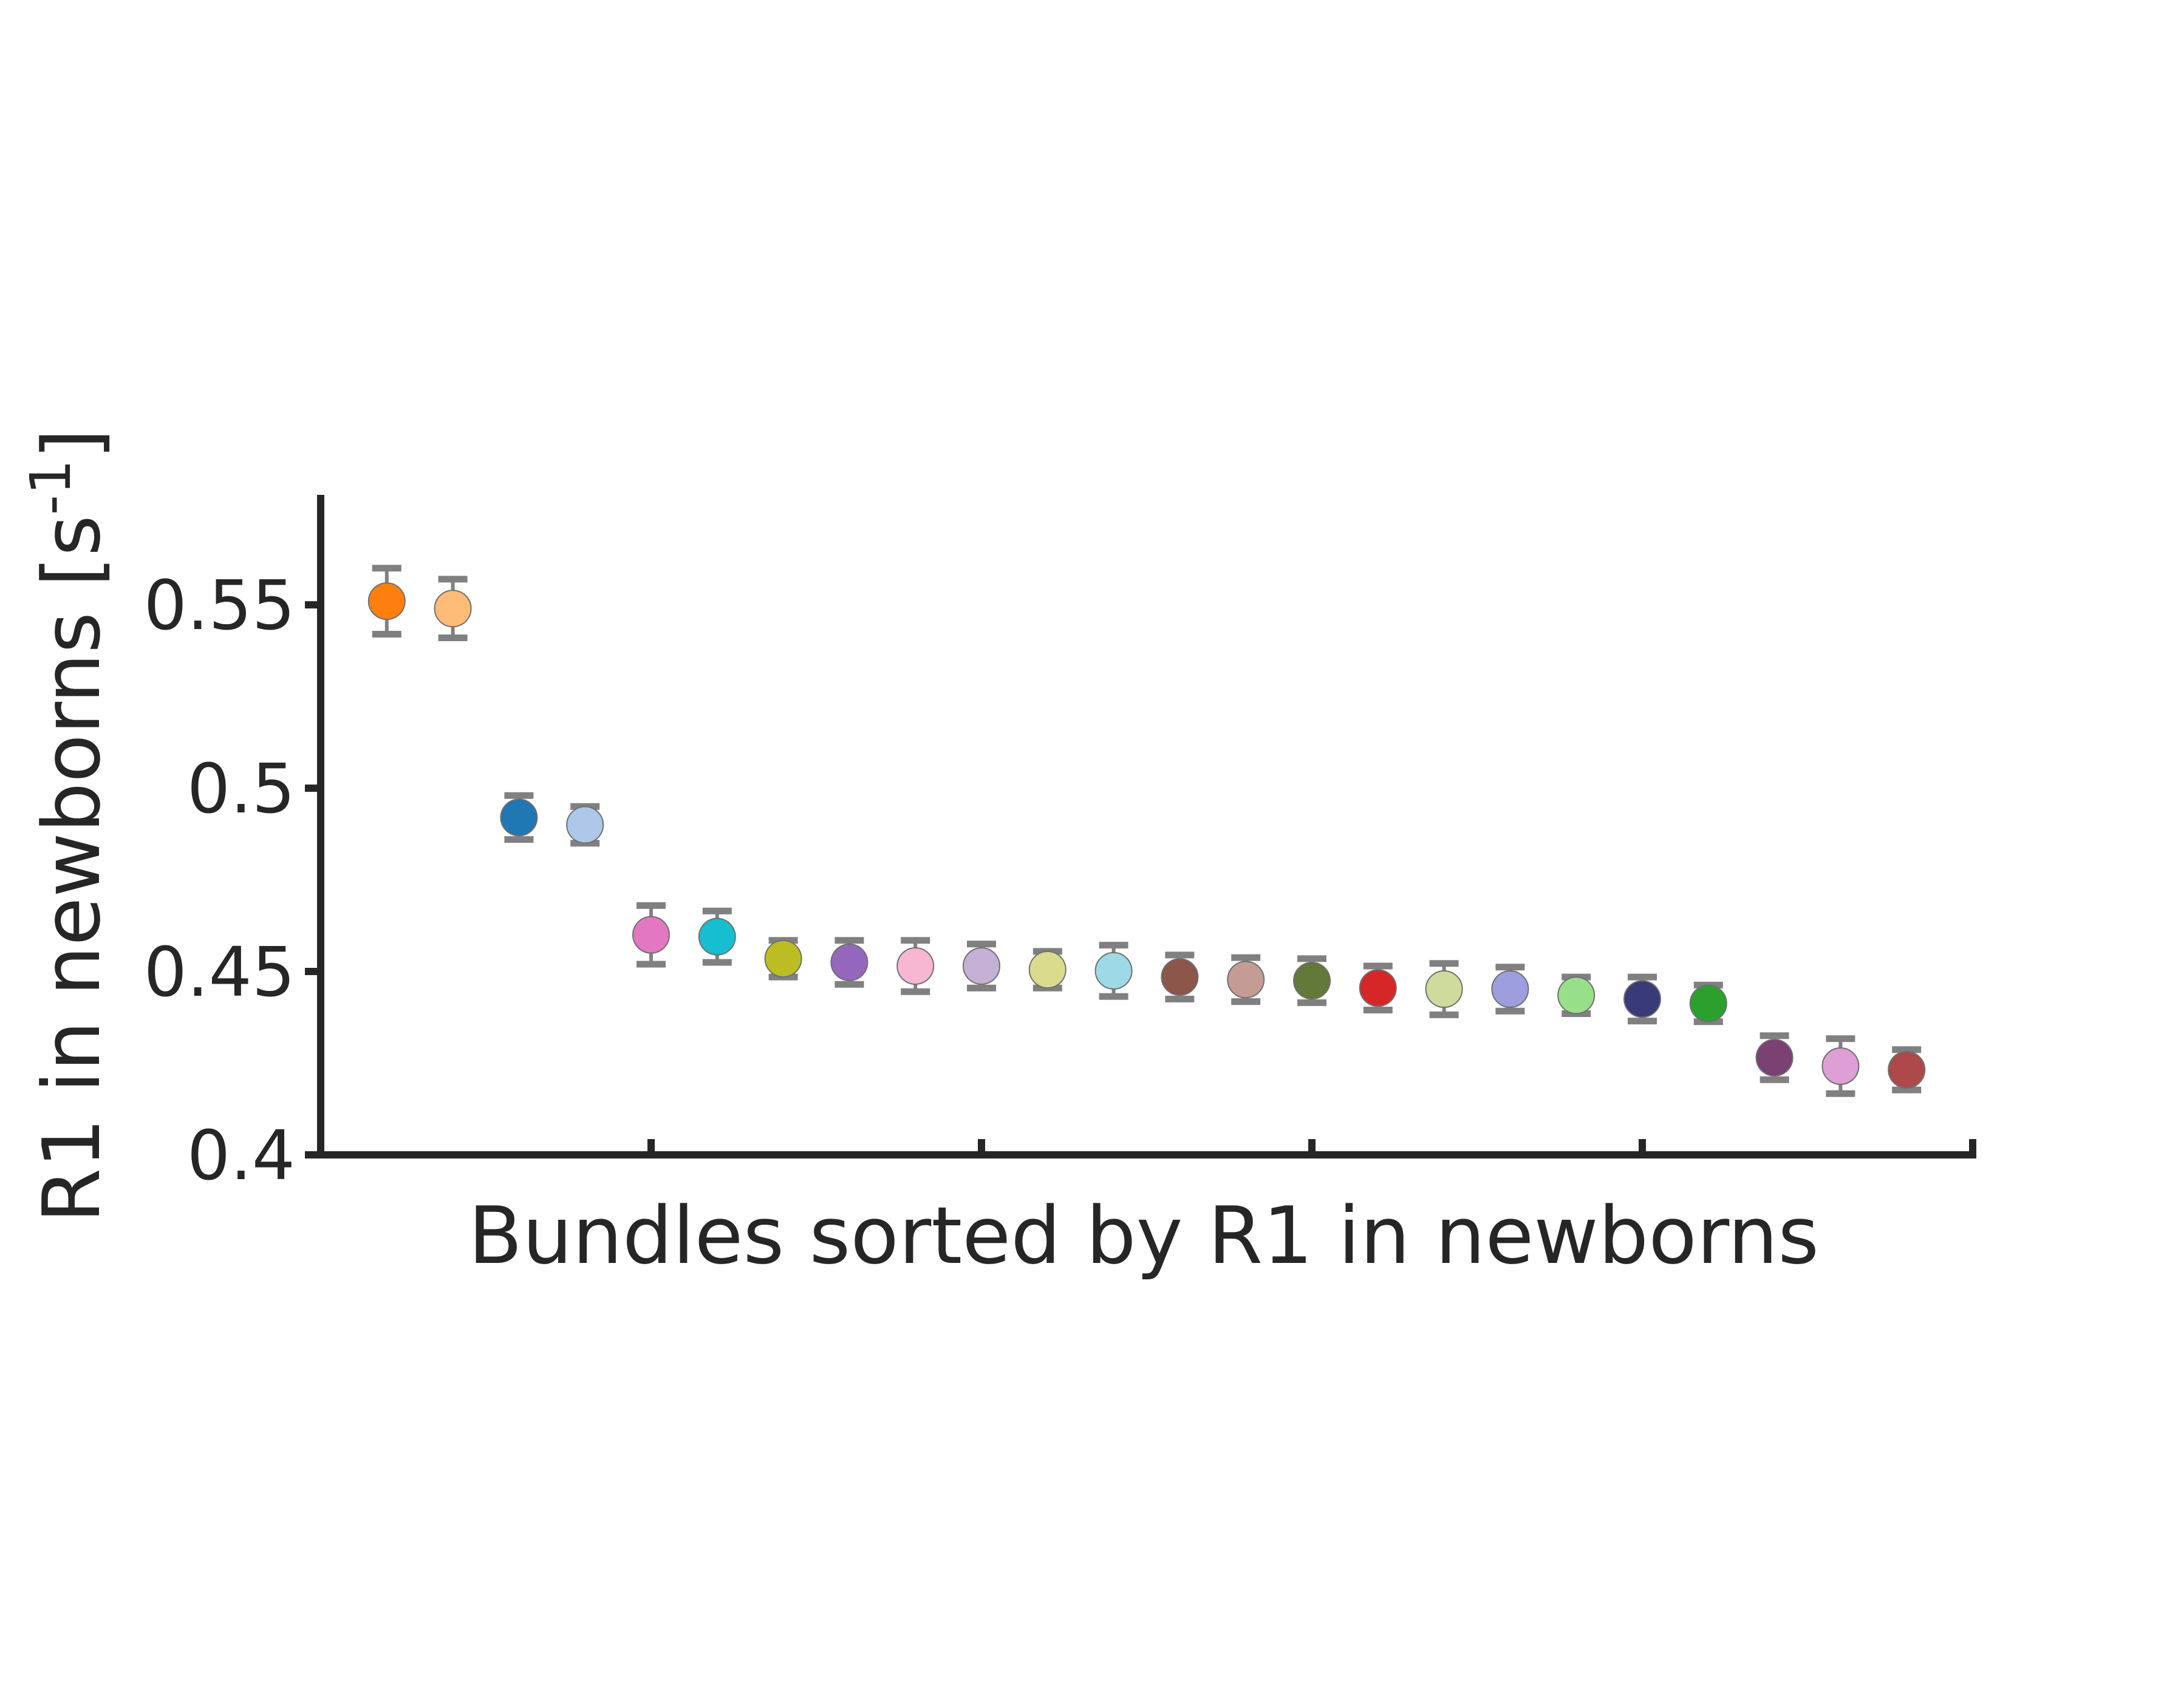  I want to click on y-tick-label: 0.4, so click(241, 1156).